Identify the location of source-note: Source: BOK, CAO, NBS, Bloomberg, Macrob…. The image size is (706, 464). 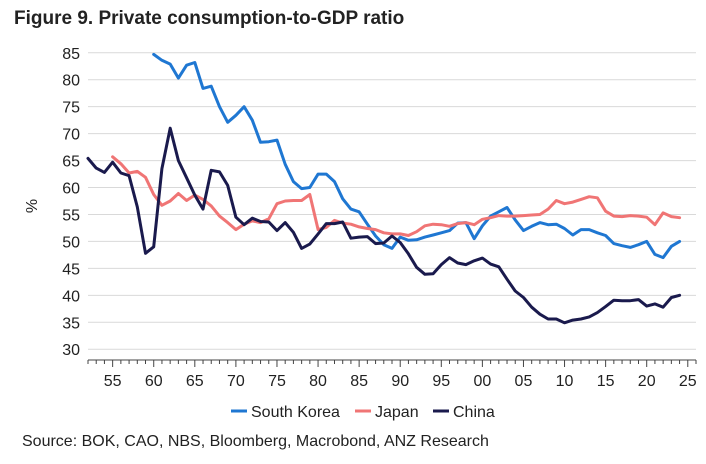
(255, 441).